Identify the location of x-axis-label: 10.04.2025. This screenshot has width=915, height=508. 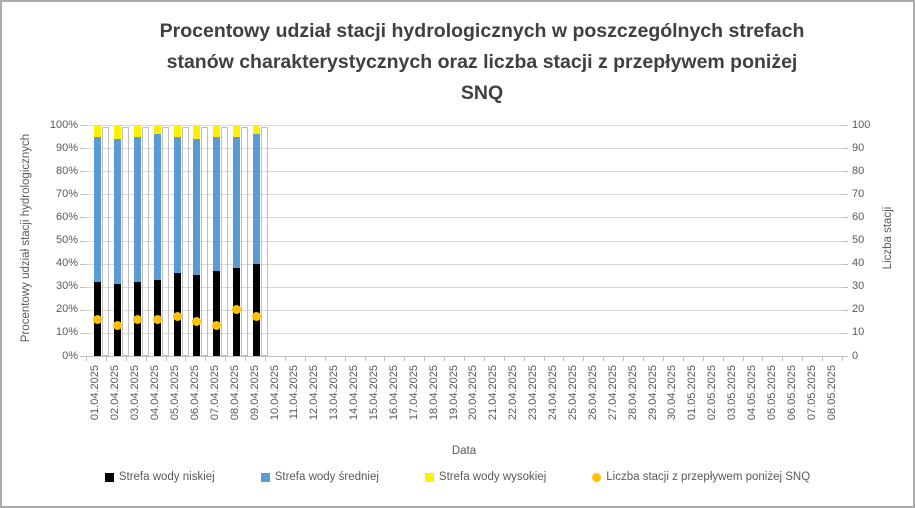
(274, 393).